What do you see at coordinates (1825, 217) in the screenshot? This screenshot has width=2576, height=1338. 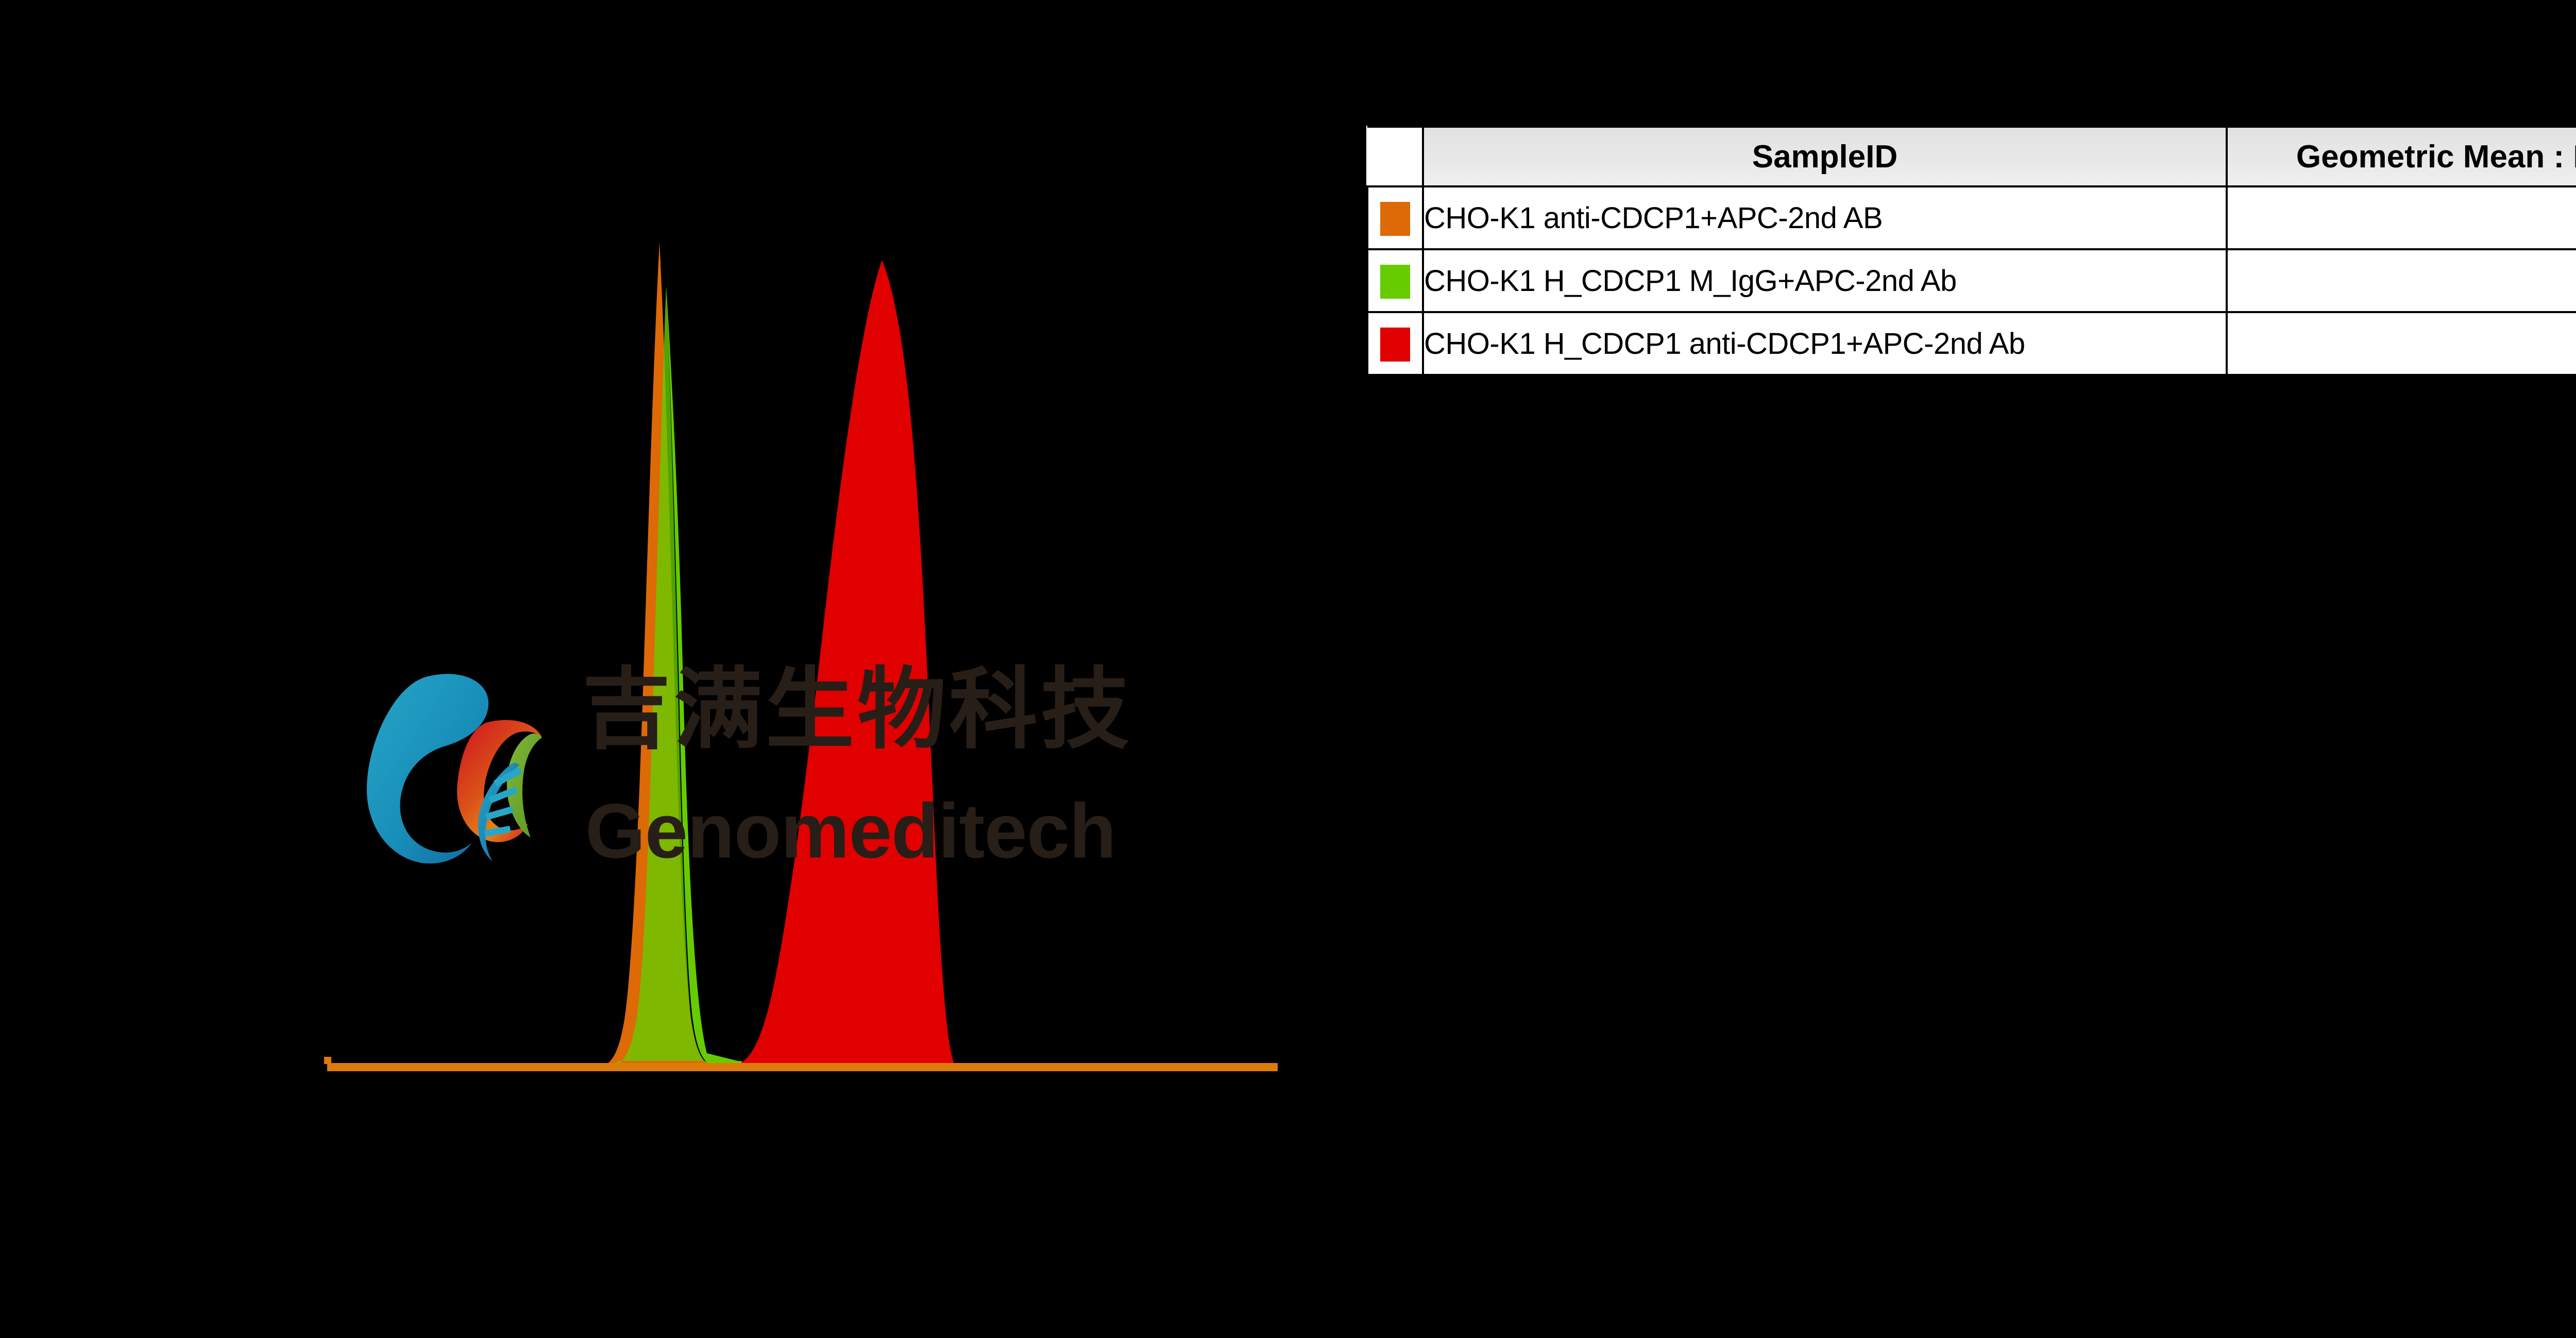 I see `row-sample-id: CHO-K1 anti-CDCP1+APC-2nd AB` at bounding box center [1825, 217].